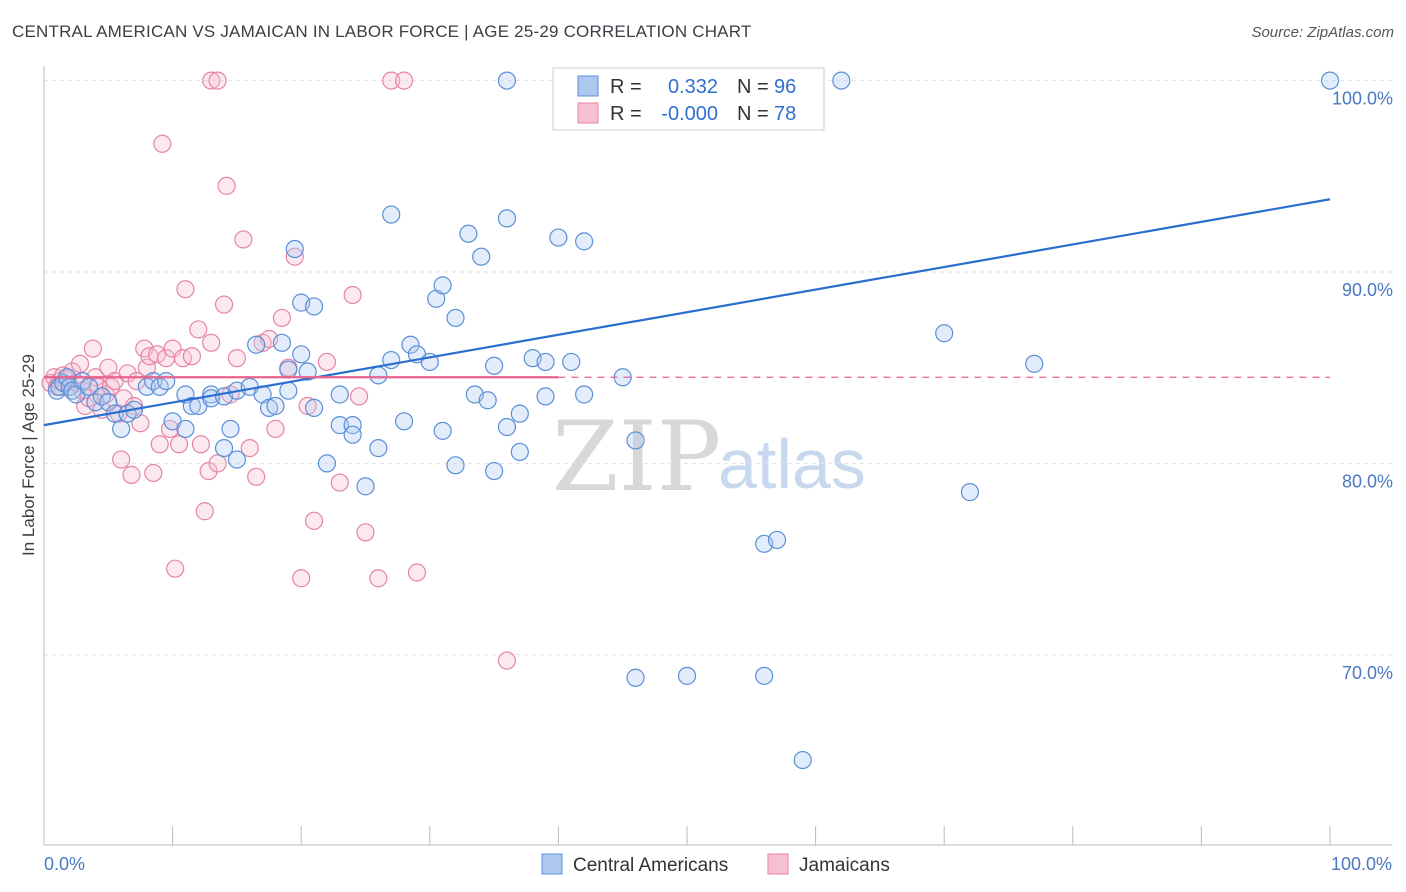 This screenshot has width=1406, height=892. Describe the element at coordinates (753, 114) in the screenshot. I see `legend-n-label-2: N =` at that location.